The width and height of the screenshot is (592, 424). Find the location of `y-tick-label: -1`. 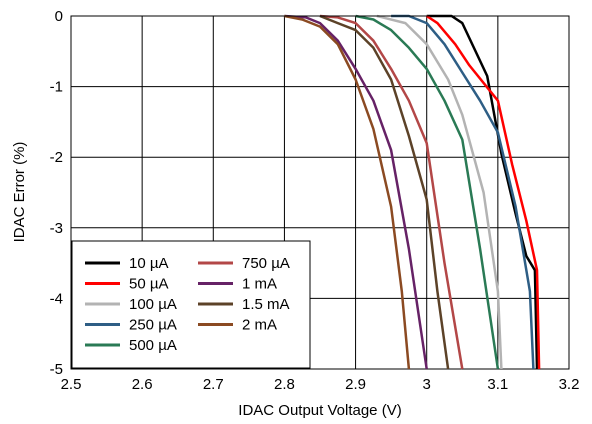

y-tick-label: -1 is located at coordinates (56, 87).